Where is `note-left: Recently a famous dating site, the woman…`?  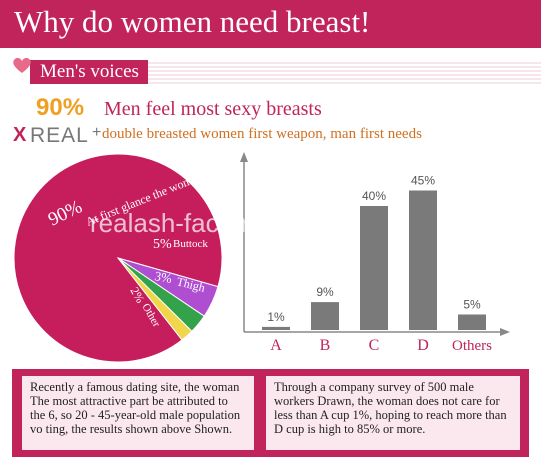
note-left: Recently a famous dating site, the woman… is located at coordinates (138, 413).